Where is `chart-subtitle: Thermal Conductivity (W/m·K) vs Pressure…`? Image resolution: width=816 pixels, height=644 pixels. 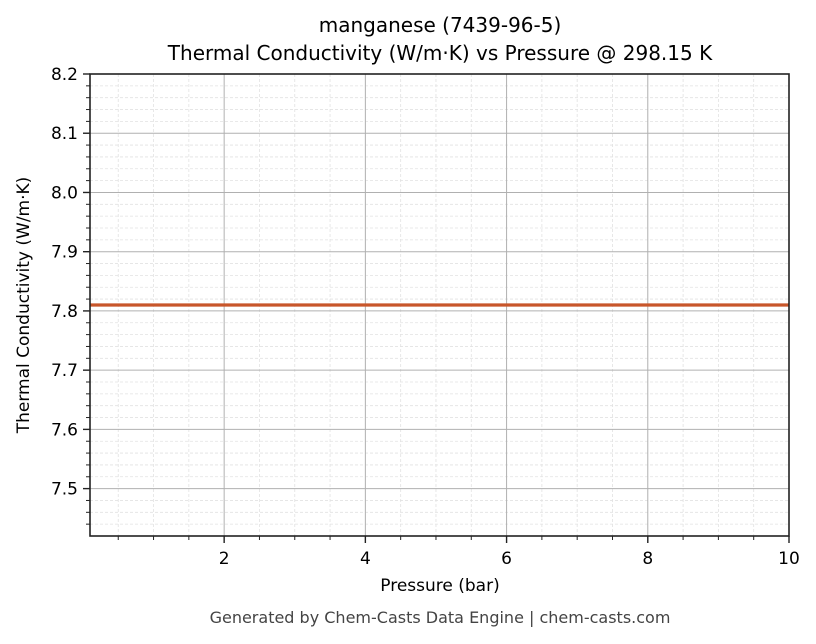
chart-subtitle: Thermal Conductivity (W/m·K) vs Pressure… is located at coordinates (440, 53).